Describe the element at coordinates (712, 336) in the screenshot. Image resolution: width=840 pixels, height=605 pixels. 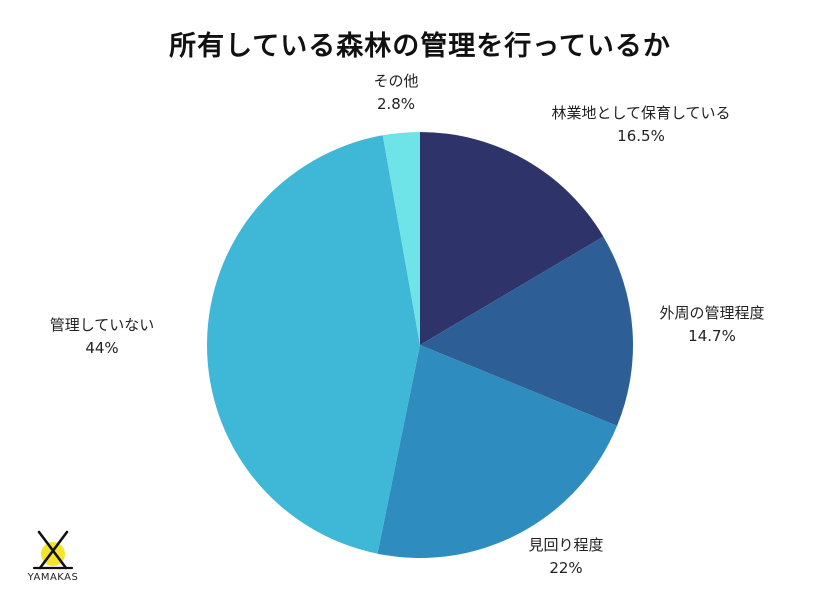
I see `slice-value-2: 14.7%` at that location.